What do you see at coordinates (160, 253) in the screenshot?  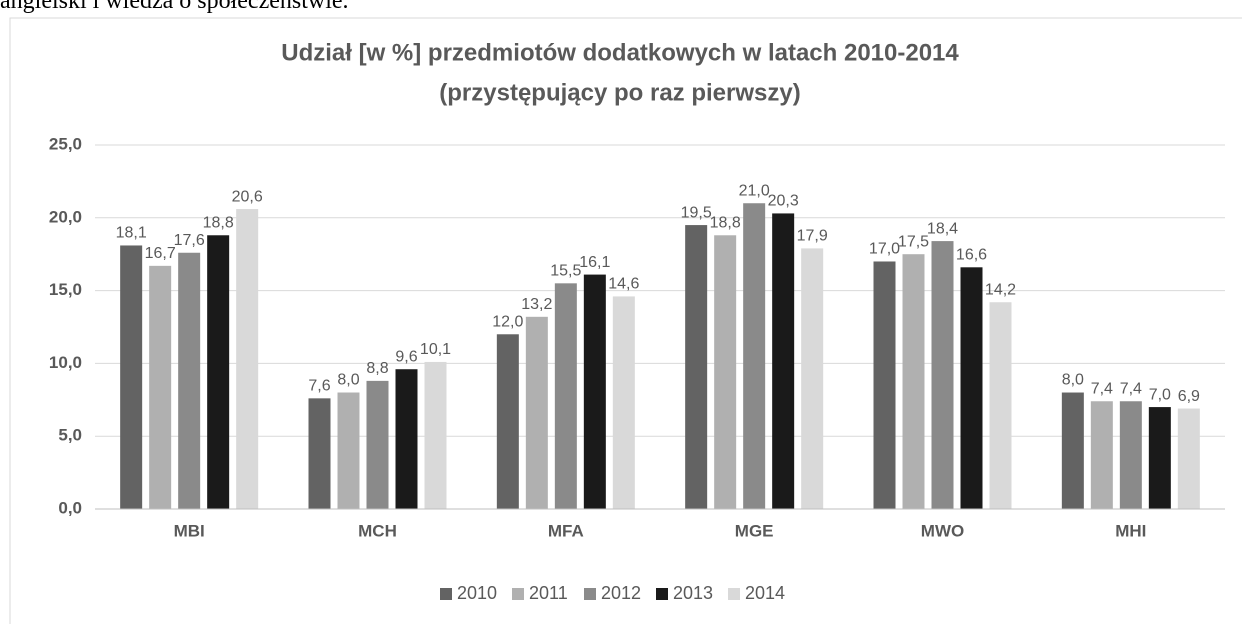 I see `value-label: 16,7` at bounding box center [160, 253].